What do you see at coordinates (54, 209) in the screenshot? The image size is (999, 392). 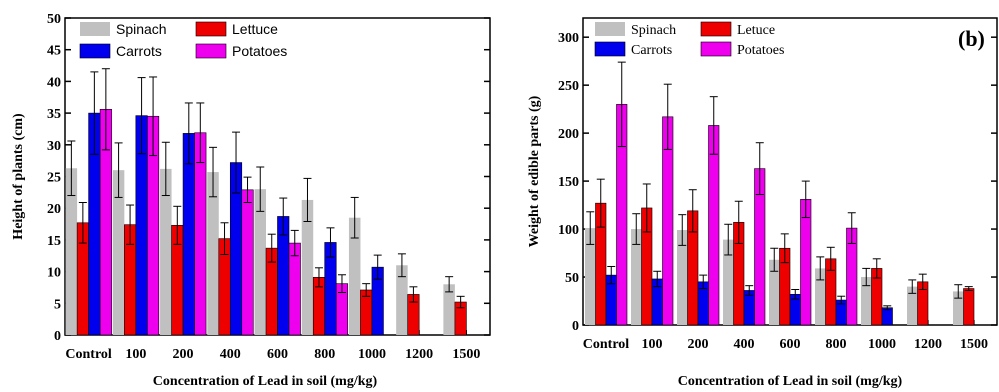 I see `y-tick-label: 20` at bounding box center [54, 209].